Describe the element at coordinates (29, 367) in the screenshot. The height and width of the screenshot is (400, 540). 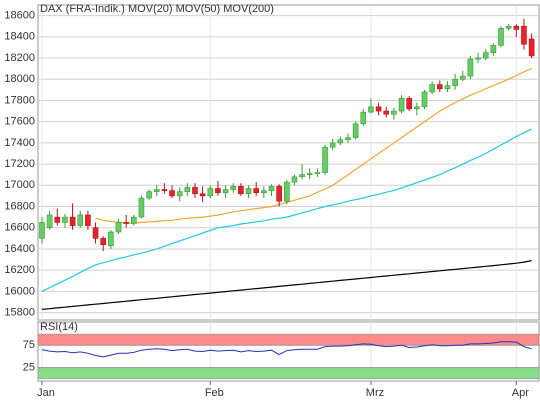
I see `y-tick-label: 25` at that location.